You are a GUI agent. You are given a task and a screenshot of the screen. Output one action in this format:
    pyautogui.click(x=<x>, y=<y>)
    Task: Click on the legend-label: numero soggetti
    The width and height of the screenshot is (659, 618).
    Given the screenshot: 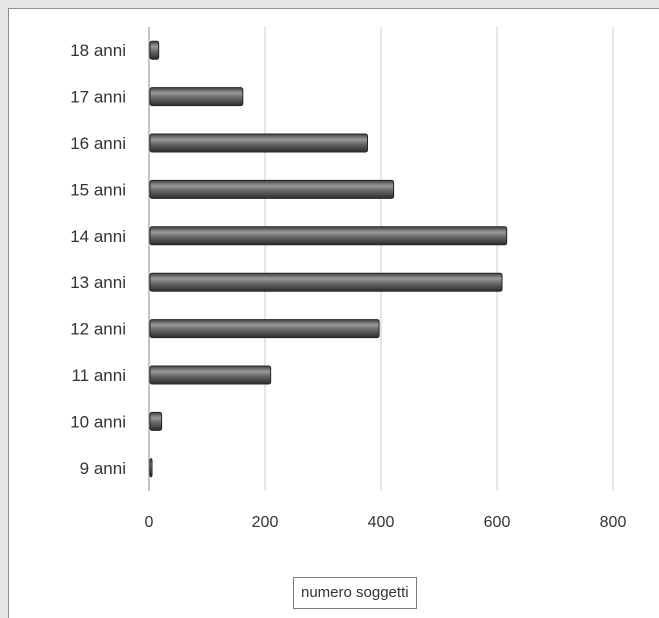 What is the action you would take?
    pyautogui.click(x=355, y=592)
    